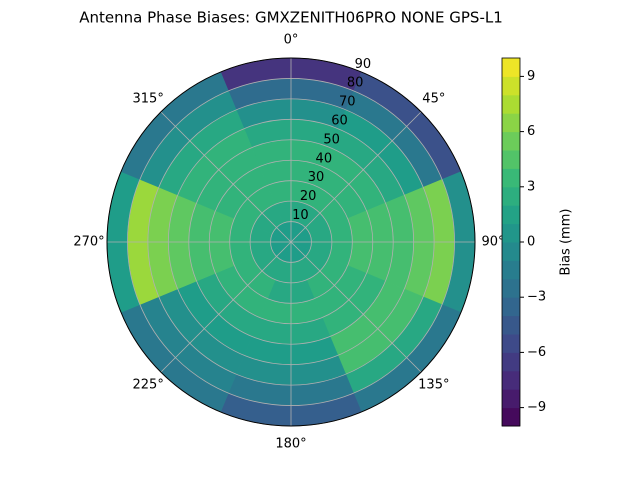 The image size is (640, 480). Describe the element at coordinates (531, 186) in the screenshot. I see `colorbar-tick-label: 3` at that location.